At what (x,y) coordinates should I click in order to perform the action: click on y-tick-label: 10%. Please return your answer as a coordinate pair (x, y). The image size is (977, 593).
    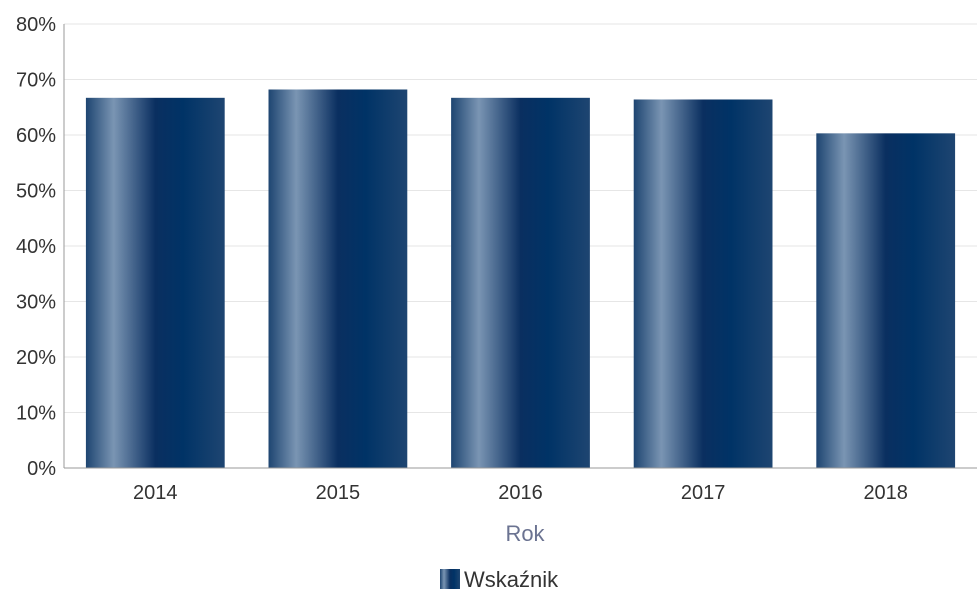
    Looking at the image, I should click on (36, 414).